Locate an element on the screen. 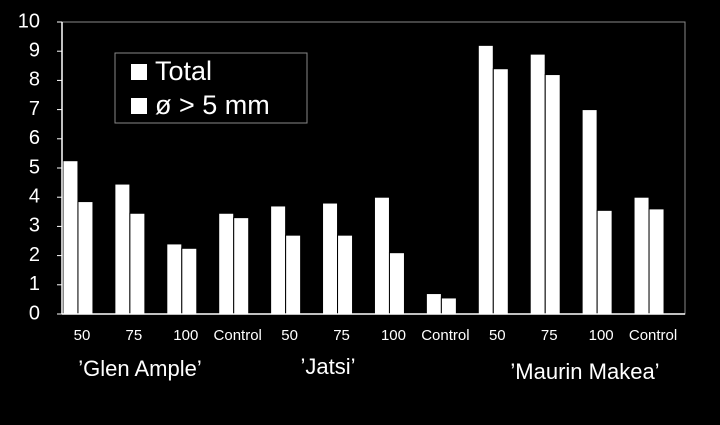 The image size is (720, 425). legend-label: Total is located at coordinates (183, 71).